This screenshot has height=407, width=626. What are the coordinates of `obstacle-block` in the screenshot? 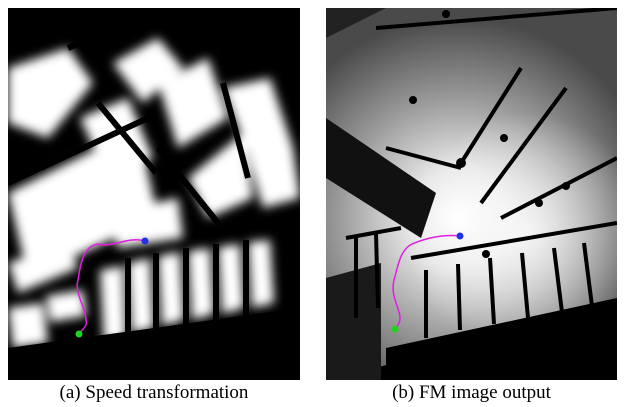 It's located at (381, 178).